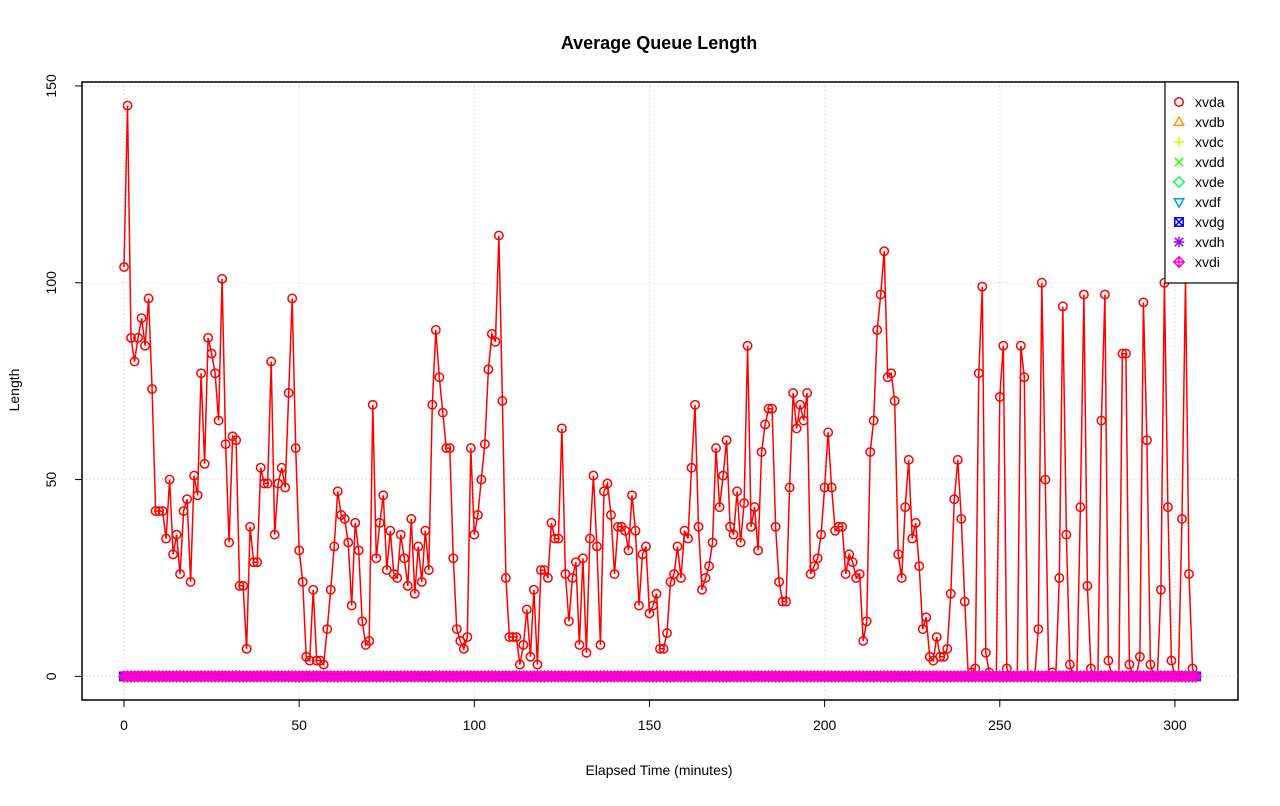 This screenshot has width=1280, height=806. What do you see at coordinates (1175, 725) in the screenshot?
I see `x-tick-label: 300` at bounding box center [1175, 725].